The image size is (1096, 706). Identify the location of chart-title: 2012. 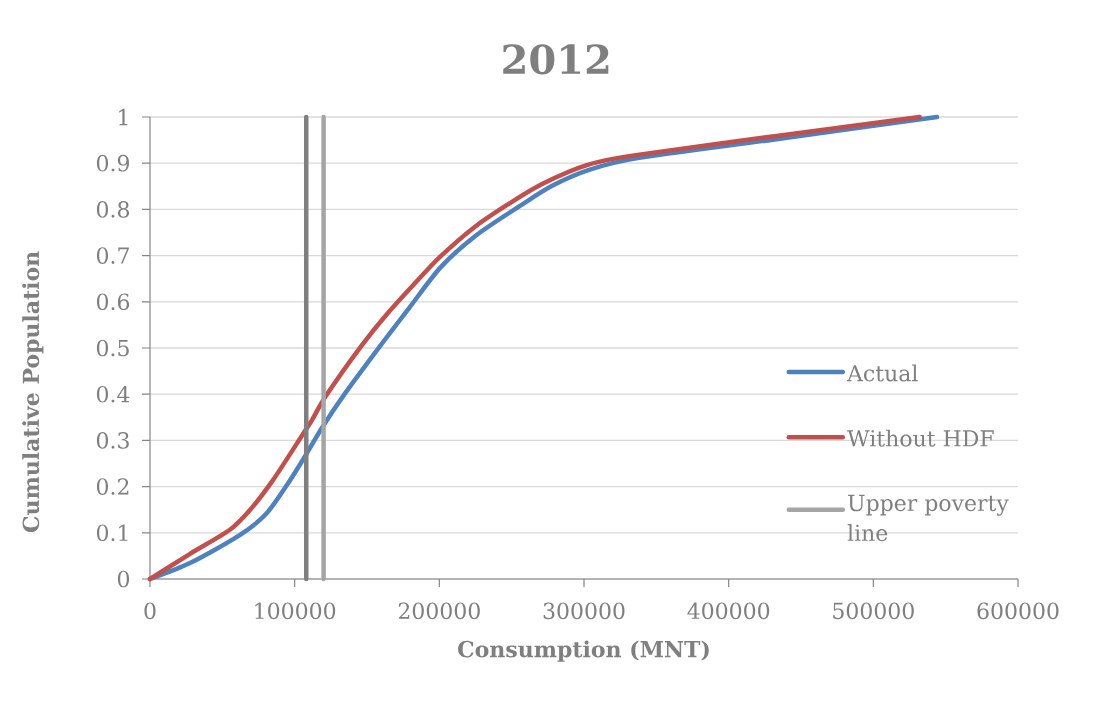
(556, 59).